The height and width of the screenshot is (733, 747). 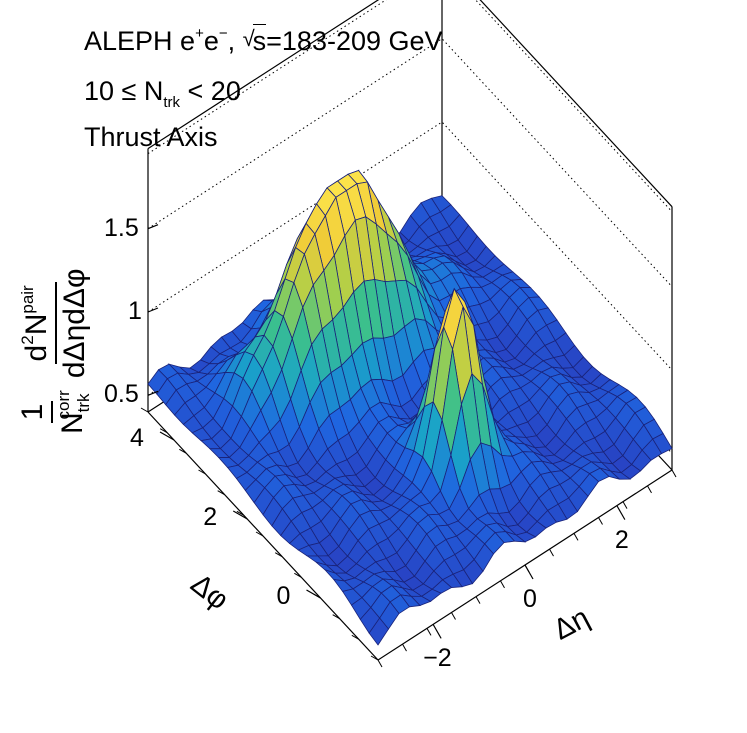 I want to click on z-axis-title: 1 Ntrkcorr d2Npair dΔηdΔφ, so click(x=65, y=333).